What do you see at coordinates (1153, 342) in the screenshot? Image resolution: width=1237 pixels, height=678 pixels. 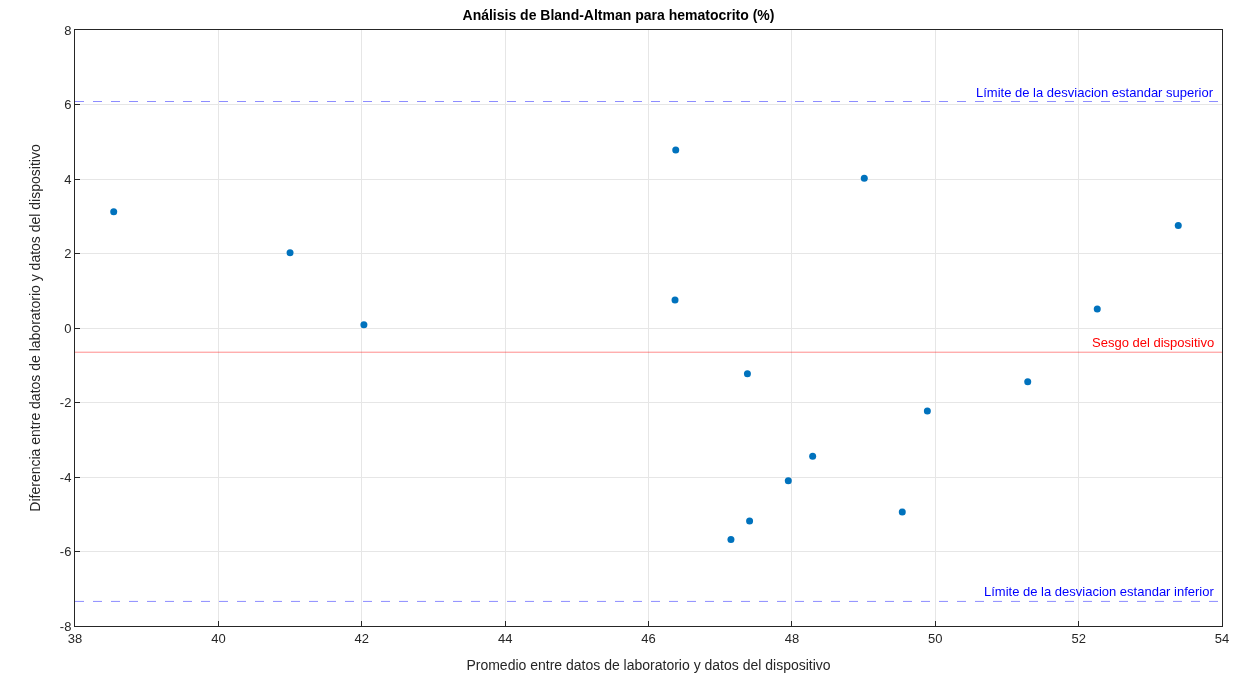 I see `ref-line-label: Sesgo del dispositivo` at bounding box center [1153, 342].